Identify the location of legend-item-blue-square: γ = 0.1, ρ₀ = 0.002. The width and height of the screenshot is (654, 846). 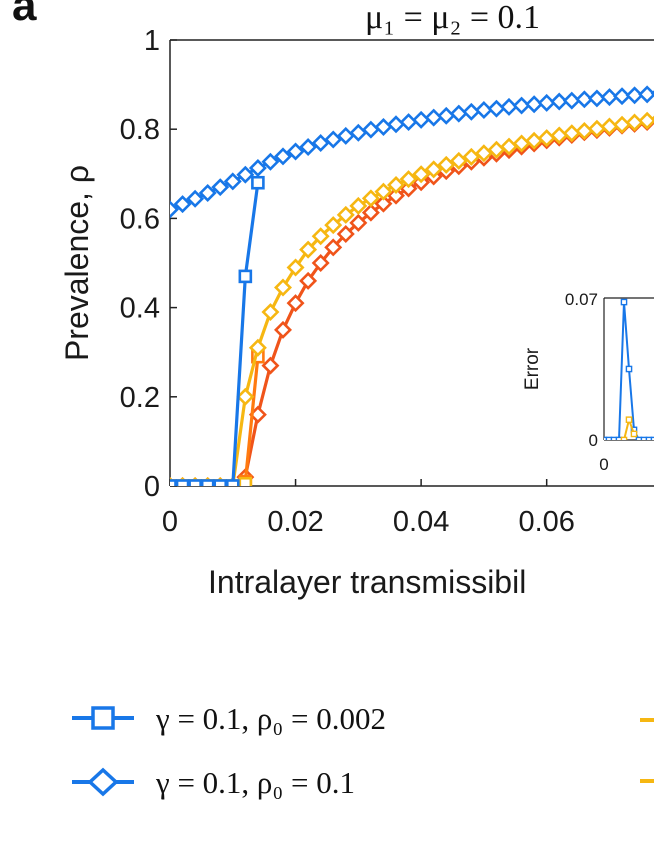
(229, 718).